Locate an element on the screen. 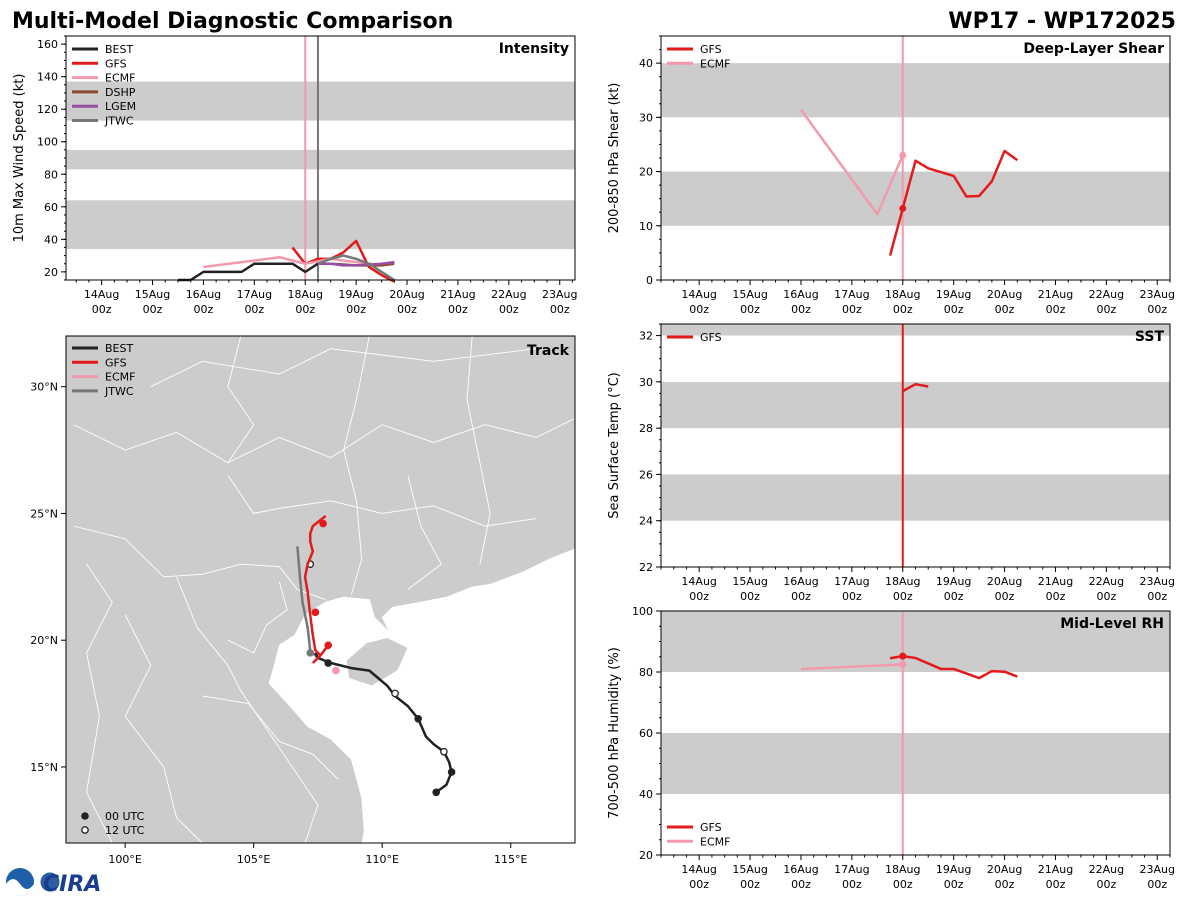 Image resolution: width=1200 pixels, height=900 pixels. lat-tick-label: 25°N is located at coordinates (44, 513).